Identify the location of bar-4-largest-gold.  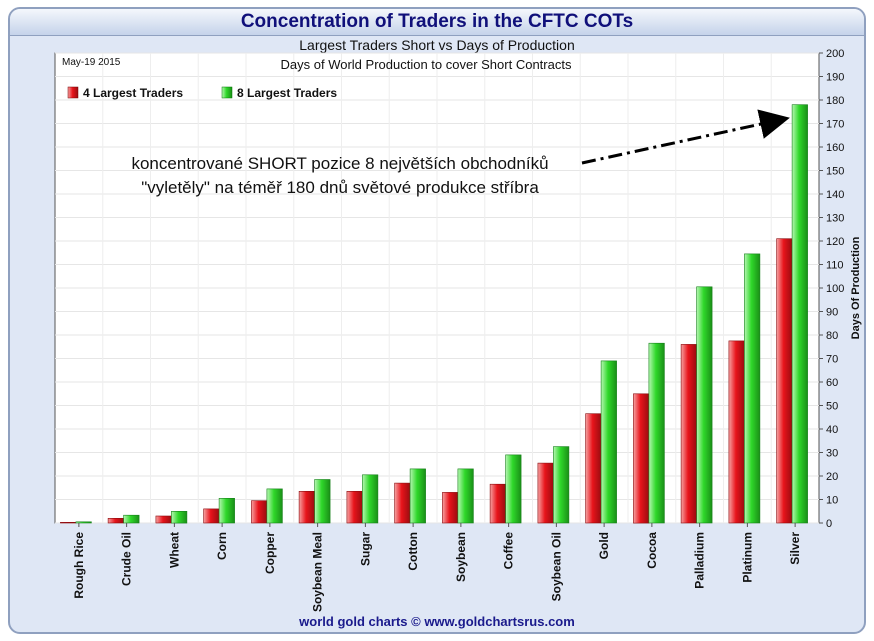
(593, 468).